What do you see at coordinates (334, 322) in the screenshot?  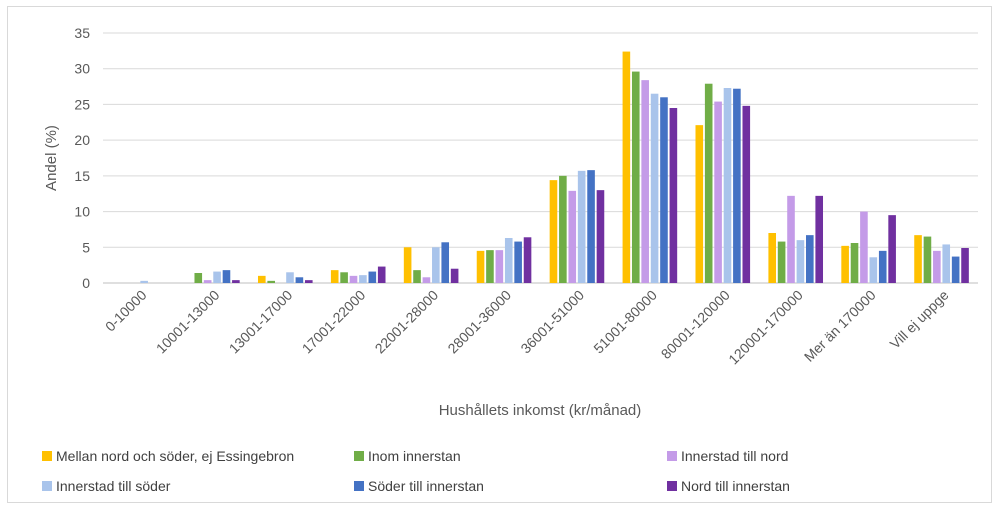 I see `x-tick-label: 17001-22000` at bounding box center [334, 322].